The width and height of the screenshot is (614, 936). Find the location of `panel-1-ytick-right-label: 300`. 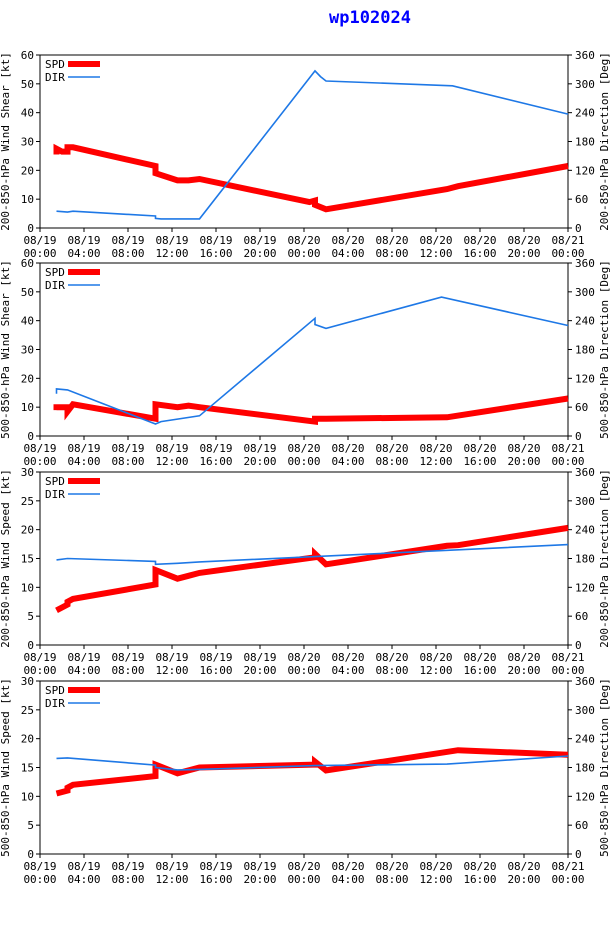

panel-1-ytick-right-label: 300 is located at coordinates (585, 84).